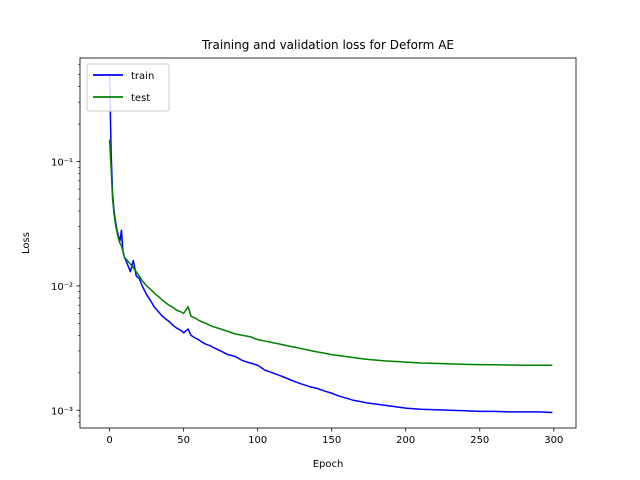  I want to click on x-tick-label: 150, so click(331, 440).